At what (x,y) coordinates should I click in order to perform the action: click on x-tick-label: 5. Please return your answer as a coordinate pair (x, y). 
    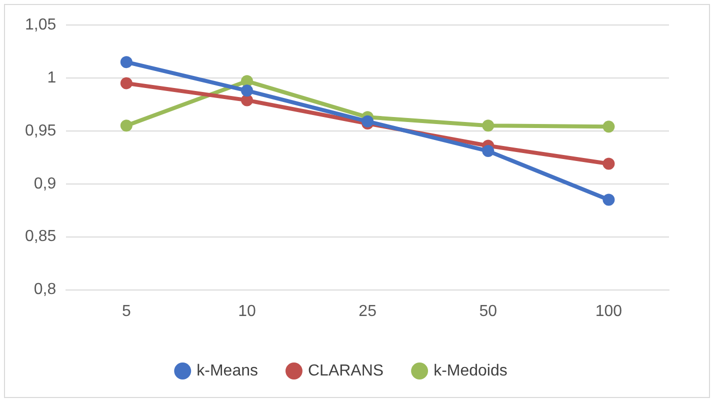
    Looking at the image, I should click on (126, 311).